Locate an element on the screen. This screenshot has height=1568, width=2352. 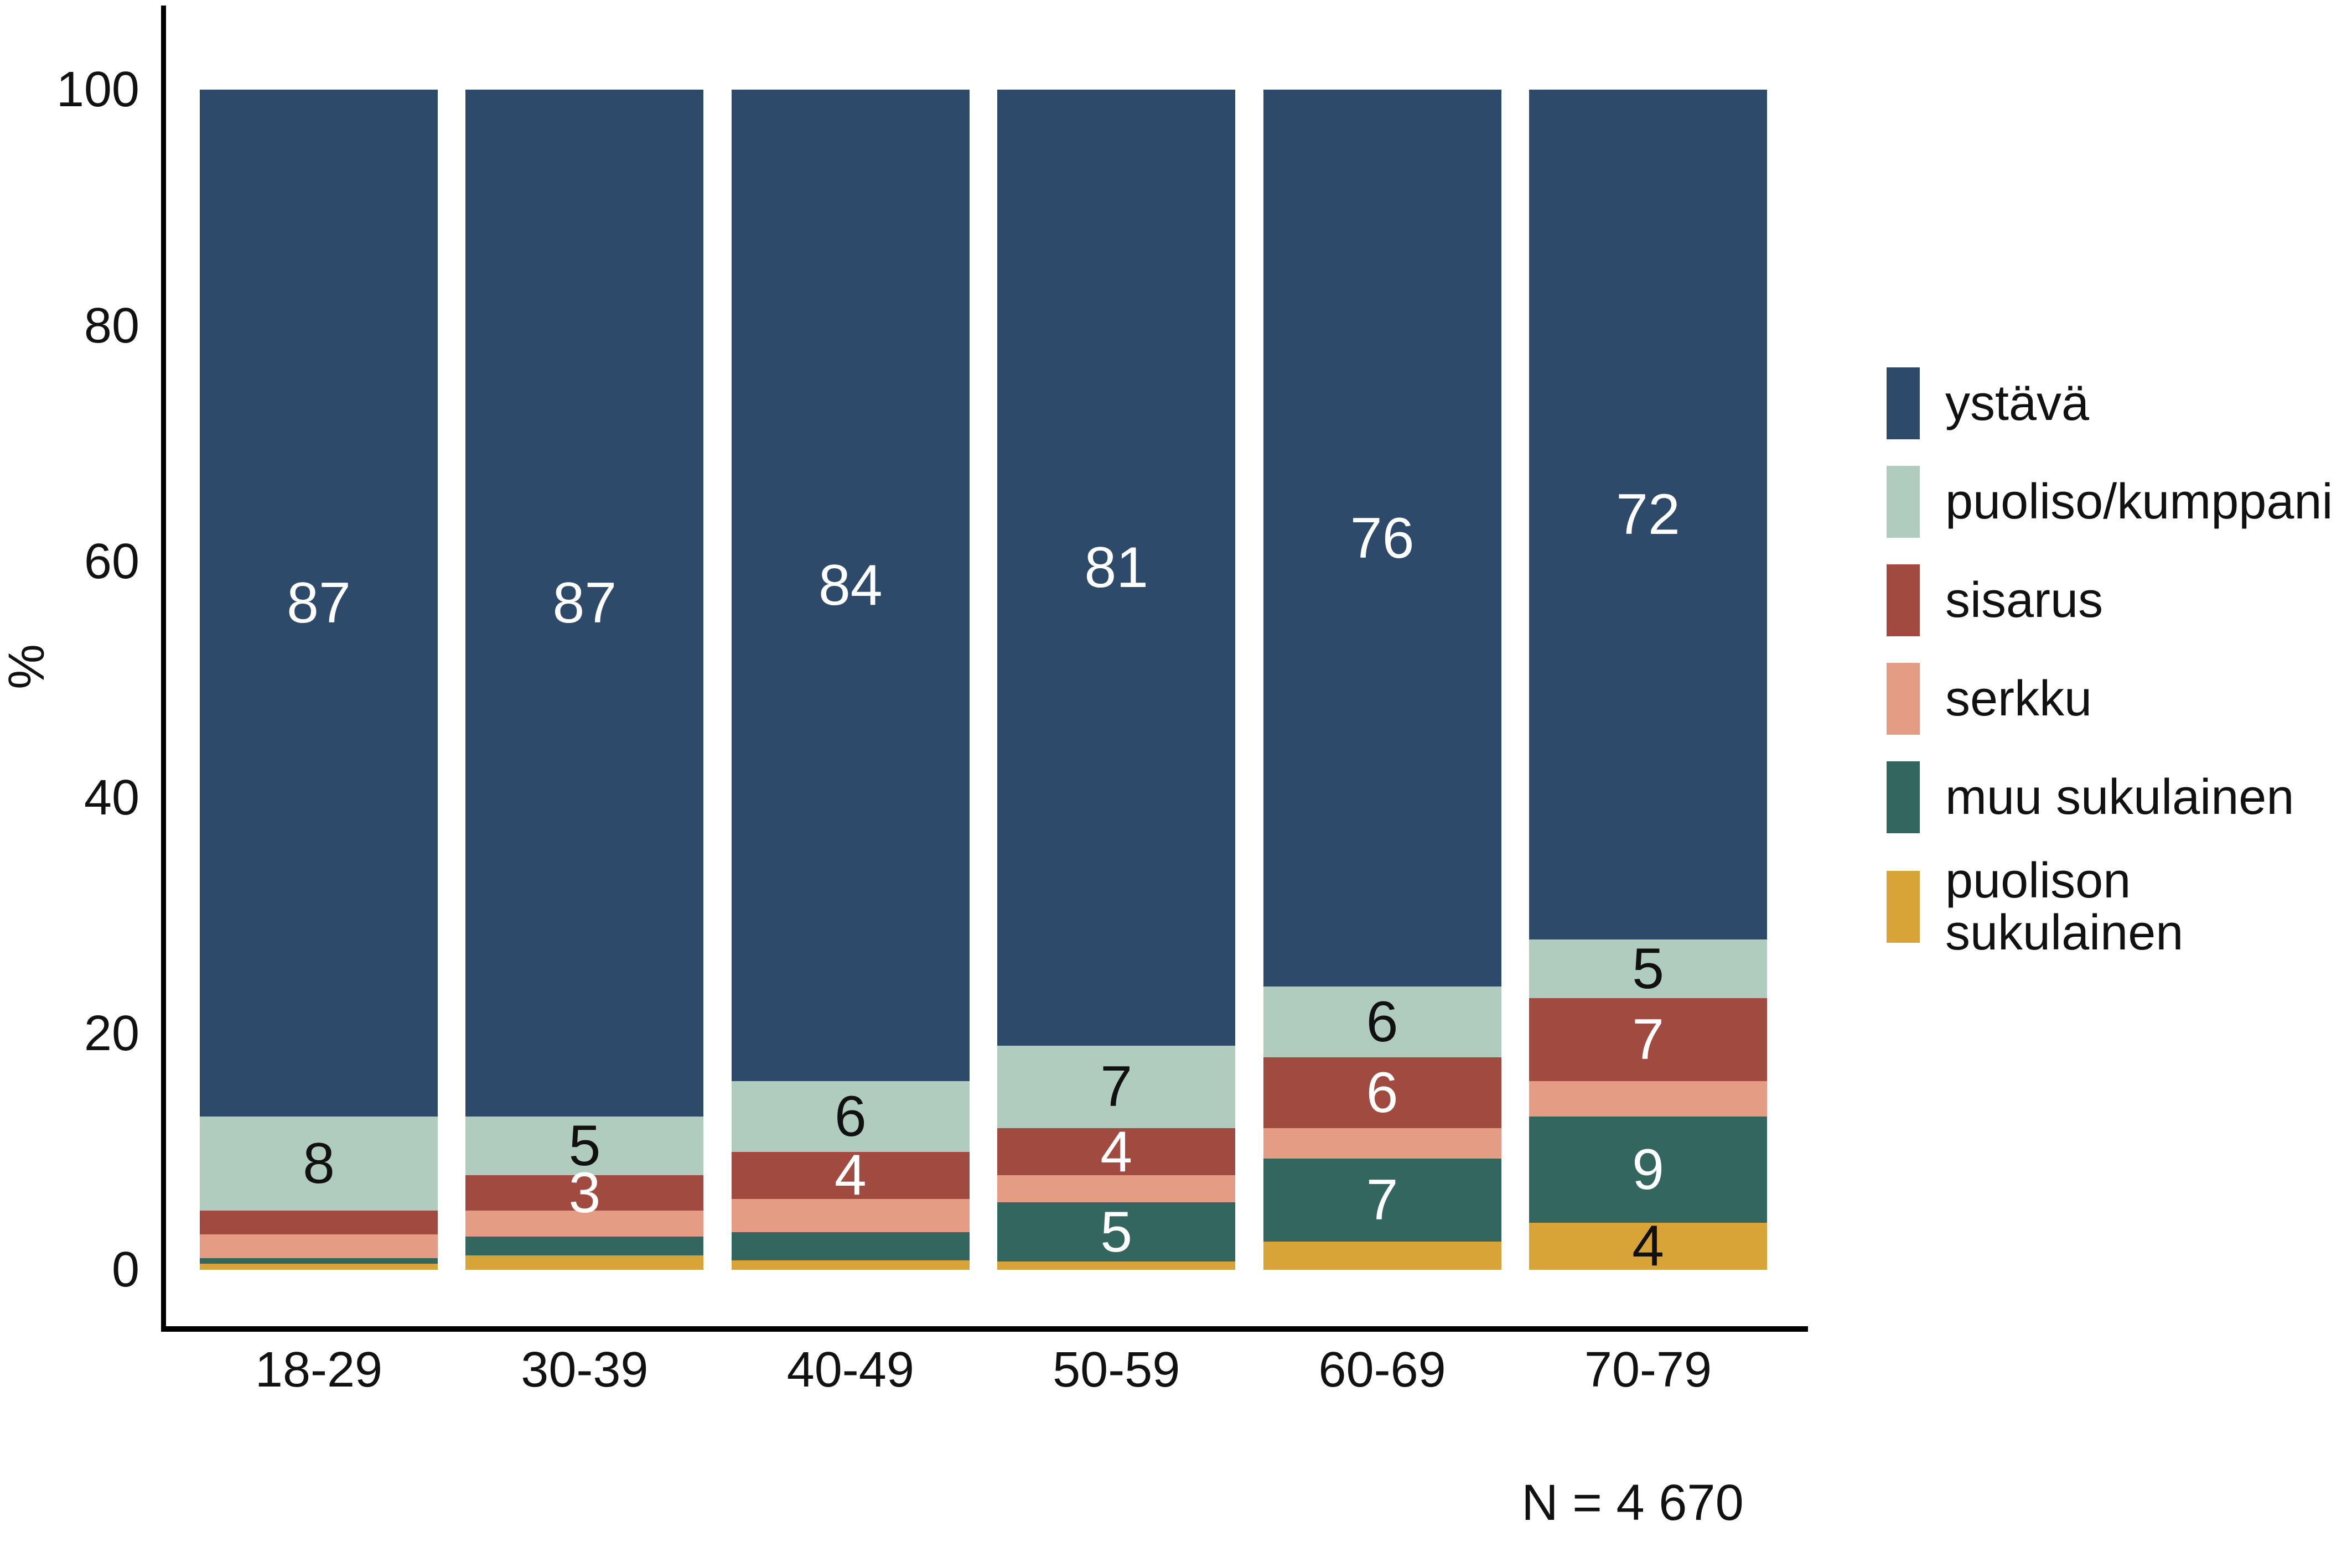
segment-sisarus-50-59: 4 is located at coordinates (1116, 1152).